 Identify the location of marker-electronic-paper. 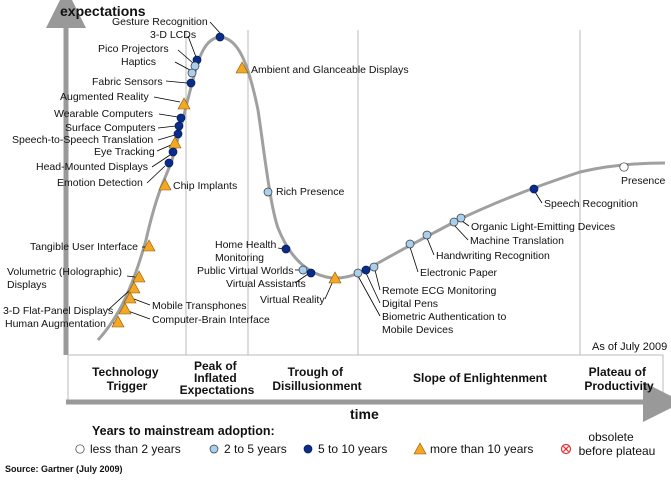
(410, 244).